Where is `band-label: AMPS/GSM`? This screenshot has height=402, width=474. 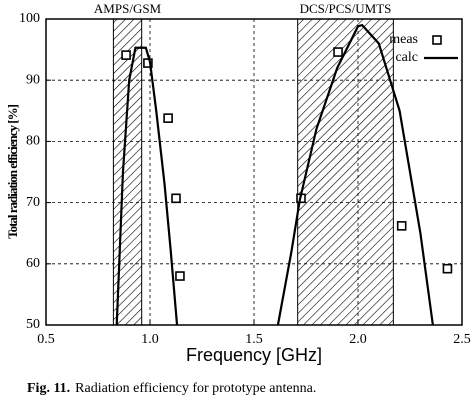 band-label: AMPS/GSM is located at coordinates (128, 8).